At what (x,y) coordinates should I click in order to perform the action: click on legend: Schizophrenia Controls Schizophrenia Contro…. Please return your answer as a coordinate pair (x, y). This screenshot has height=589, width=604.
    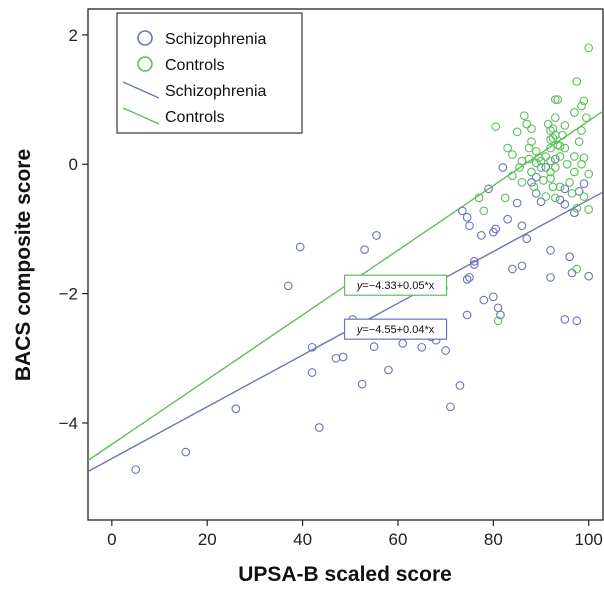
    Looking at the image, I should click on (209, 73).